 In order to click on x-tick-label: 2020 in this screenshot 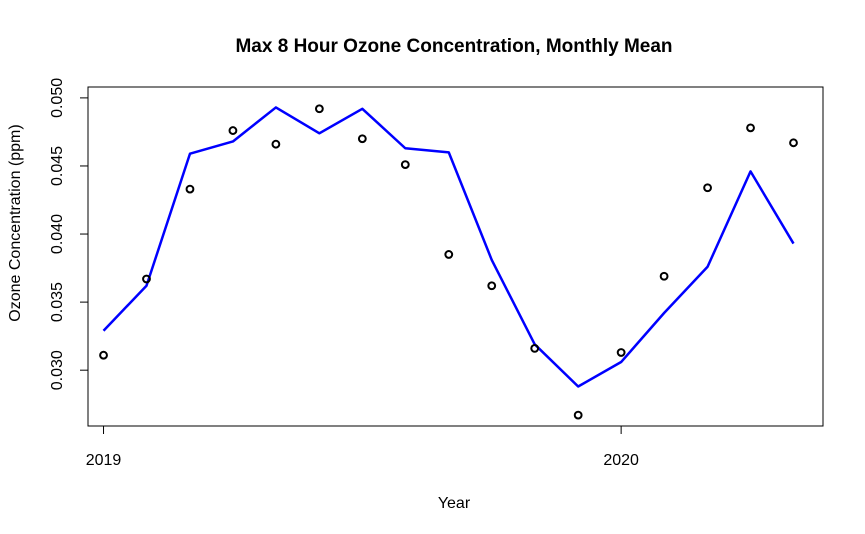, I will do `click(621, 460)`.